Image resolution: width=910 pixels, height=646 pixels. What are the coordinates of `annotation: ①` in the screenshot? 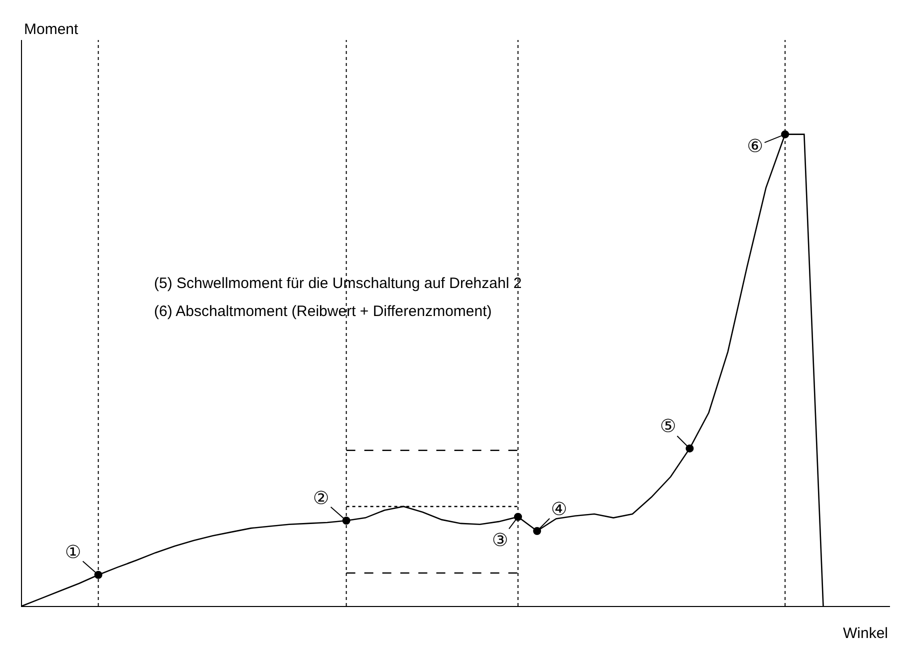 It's located at (73, 552).